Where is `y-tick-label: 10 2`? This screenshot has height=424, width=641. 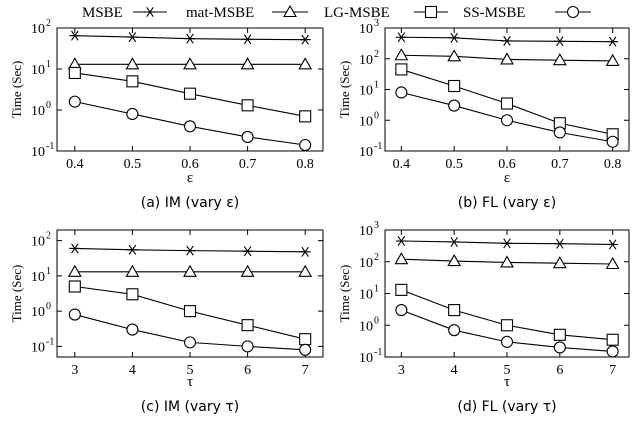 y-tick-label: 10 2 is located at coordinates (369, 261).